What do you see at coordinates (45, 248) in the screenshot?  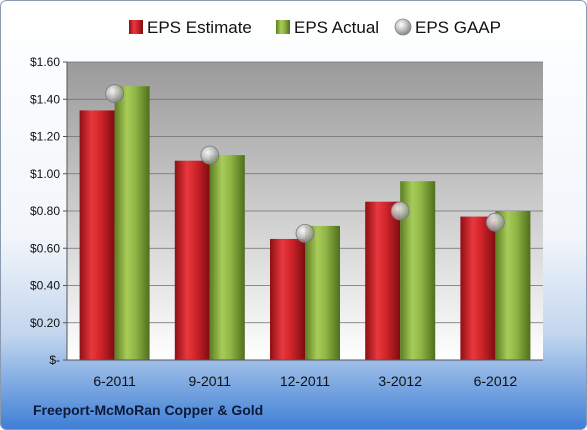 I see `y-tick-label: $0.60` at bounding box center [45, 248].